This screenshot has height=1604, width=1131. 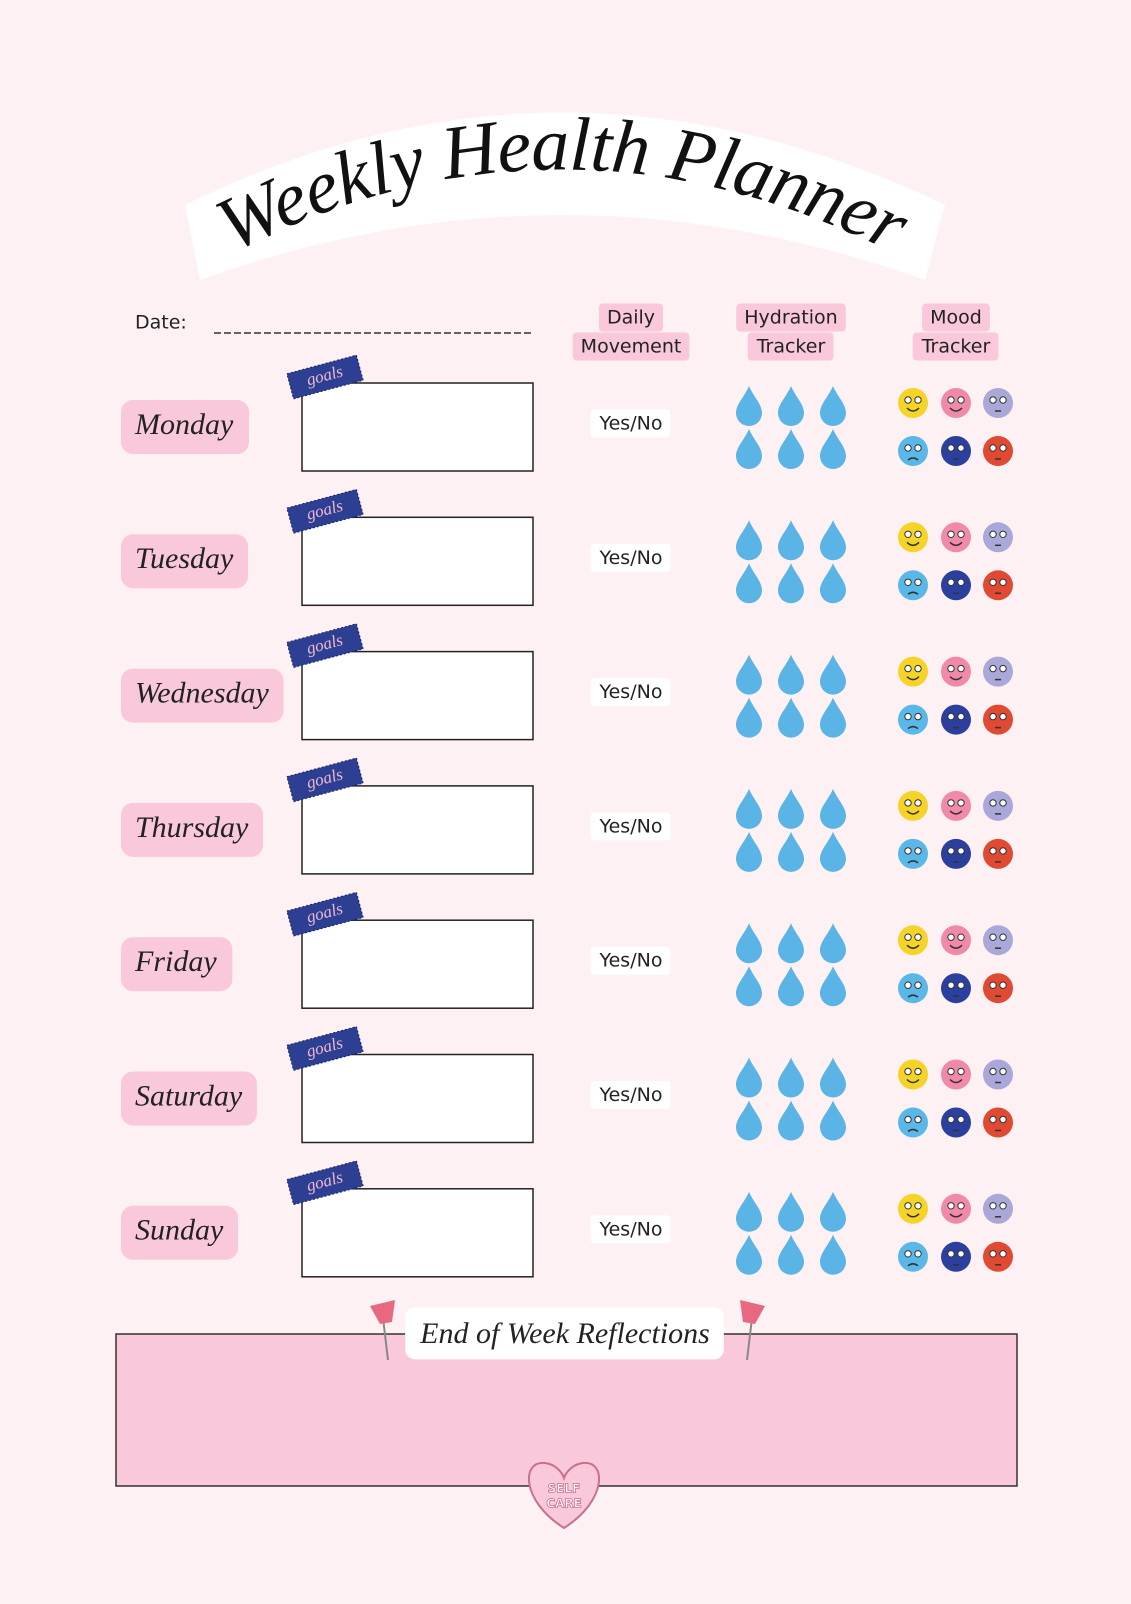 What do you see at coordinates (631, 347) in the screenshot?
I see `column-header: Movement` at bounding box center [631, 347].